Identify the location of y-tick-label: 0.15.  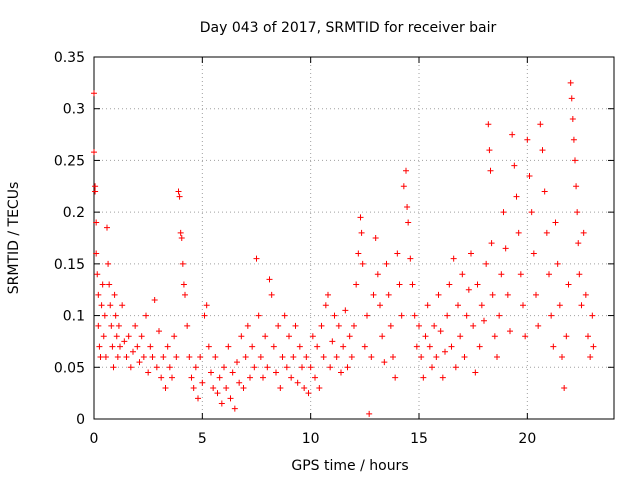
(69, 265).